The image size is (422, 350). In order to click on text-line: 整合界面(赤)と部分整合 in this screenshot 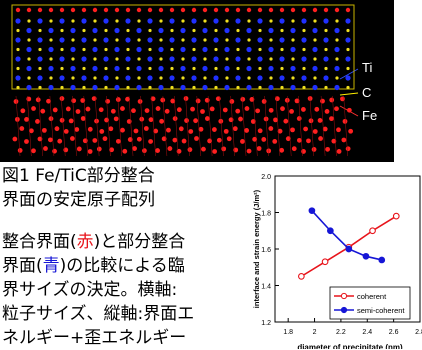, I will do `click(93, 242)`.